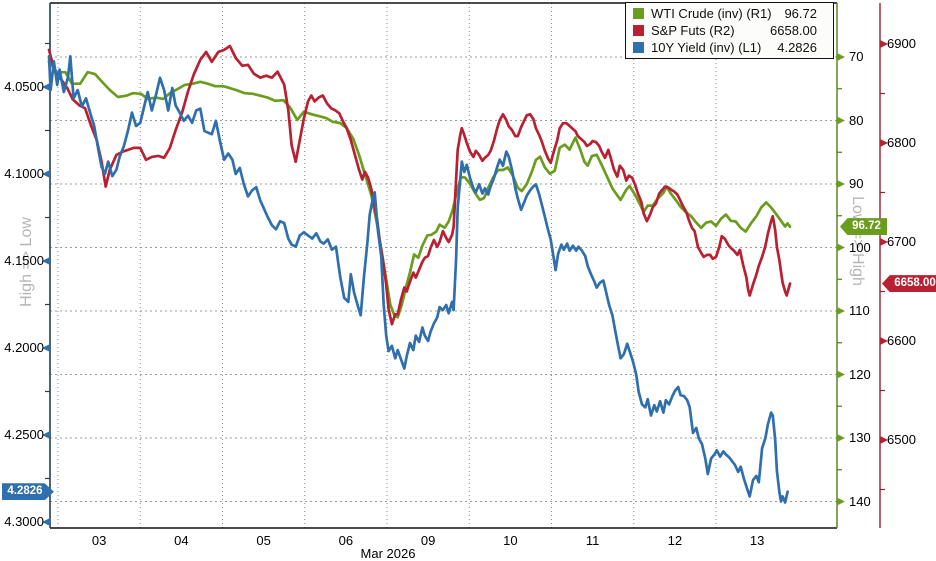 The height and width of the screenshot is (561, 936). What do you see at coordinates (592, 540) in the screenshot?
I see `x-axis-tick-label: 11` at bounding box center [592, 540].